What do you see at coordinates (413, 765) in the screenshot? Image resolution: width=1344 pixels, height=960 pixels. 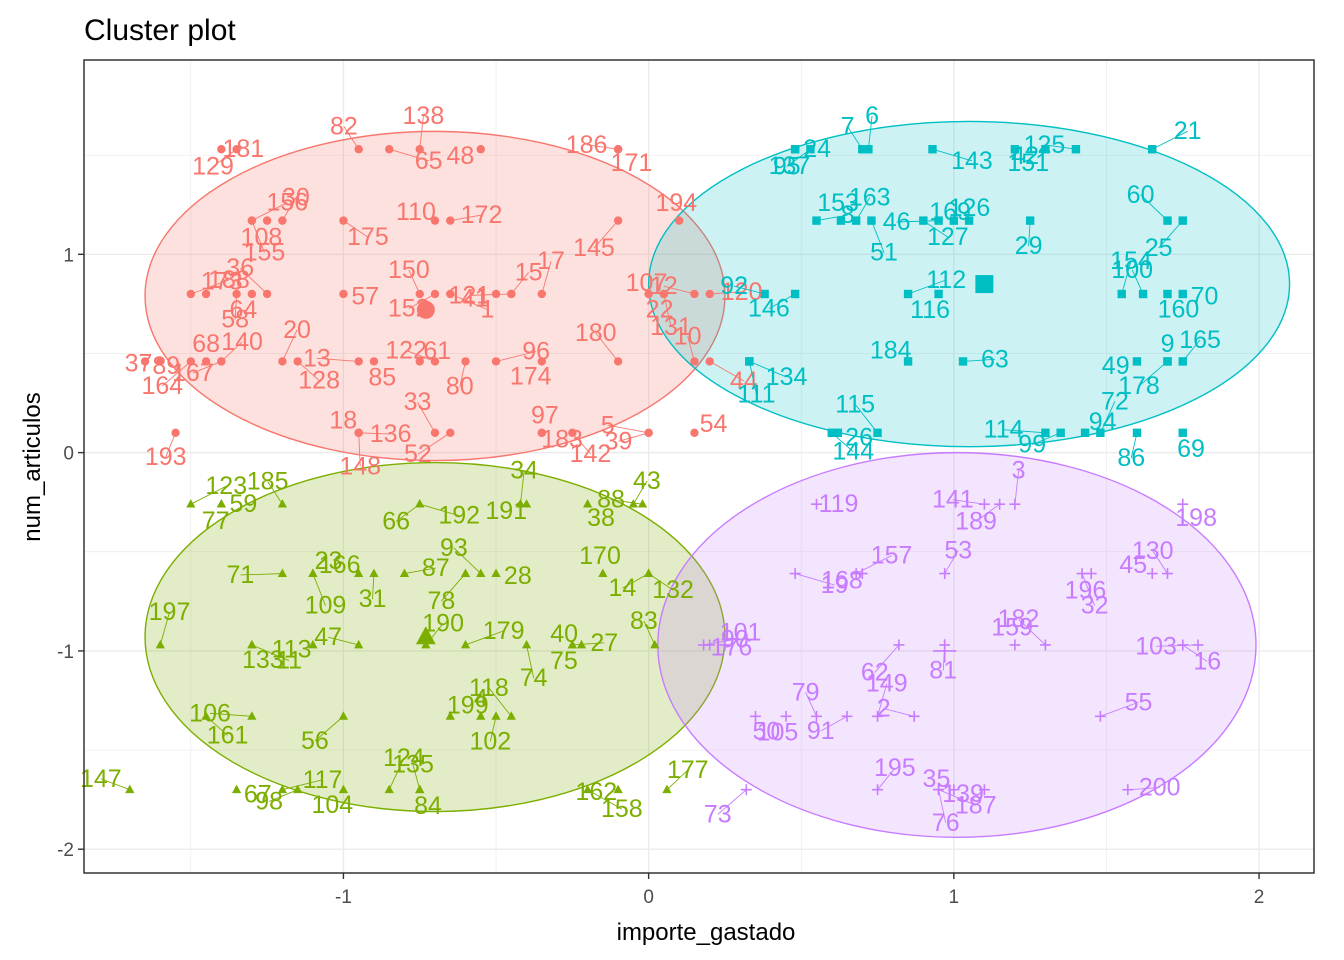 I see `point-label-135: 135` at bounding box center [413, 765].